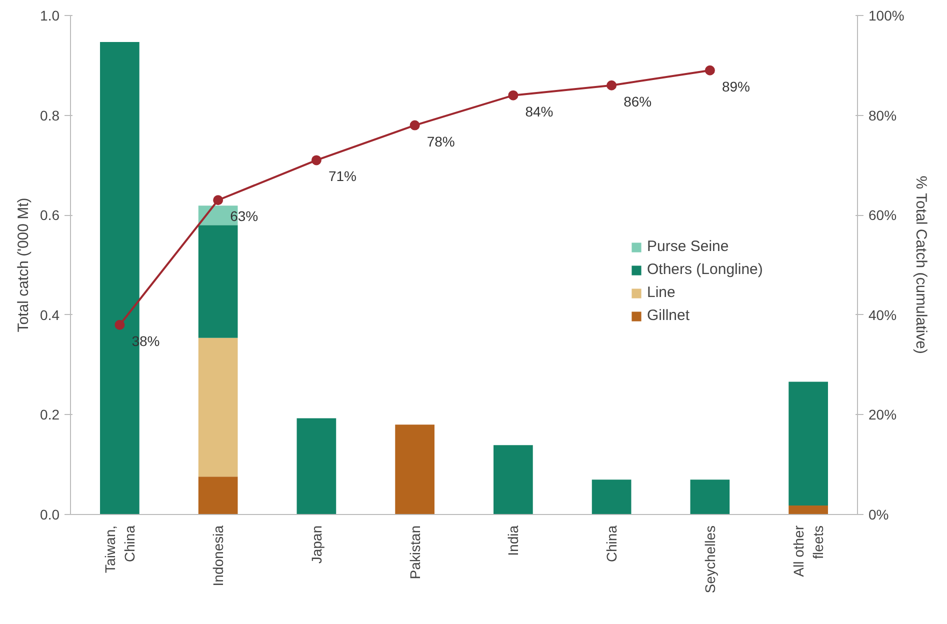  What do you see at coordinates (808, 551) in the screenshot?
I see `x-tick-label: All other fleets` at bounding box center [808, 551].